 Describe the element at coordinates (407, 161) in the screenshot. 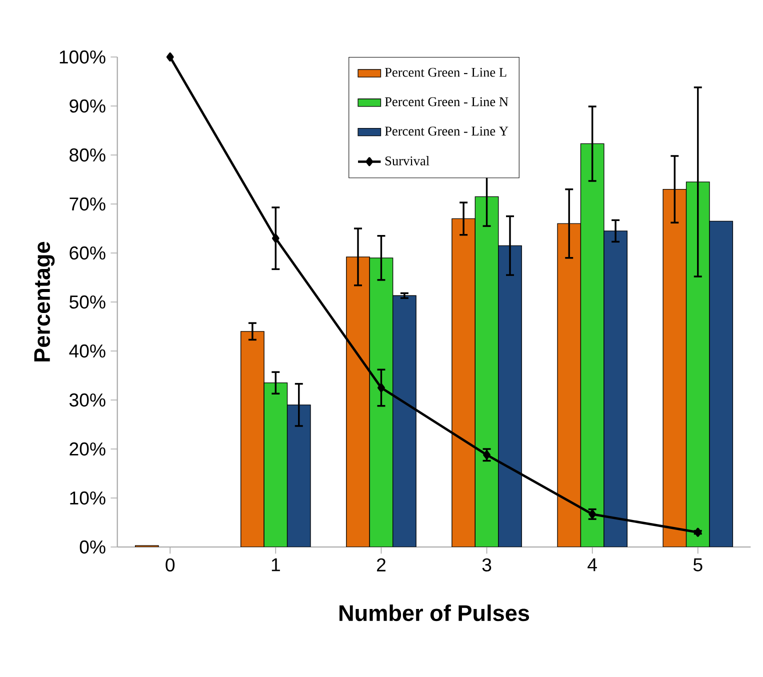

I see `legend-label: Survival` at that location.